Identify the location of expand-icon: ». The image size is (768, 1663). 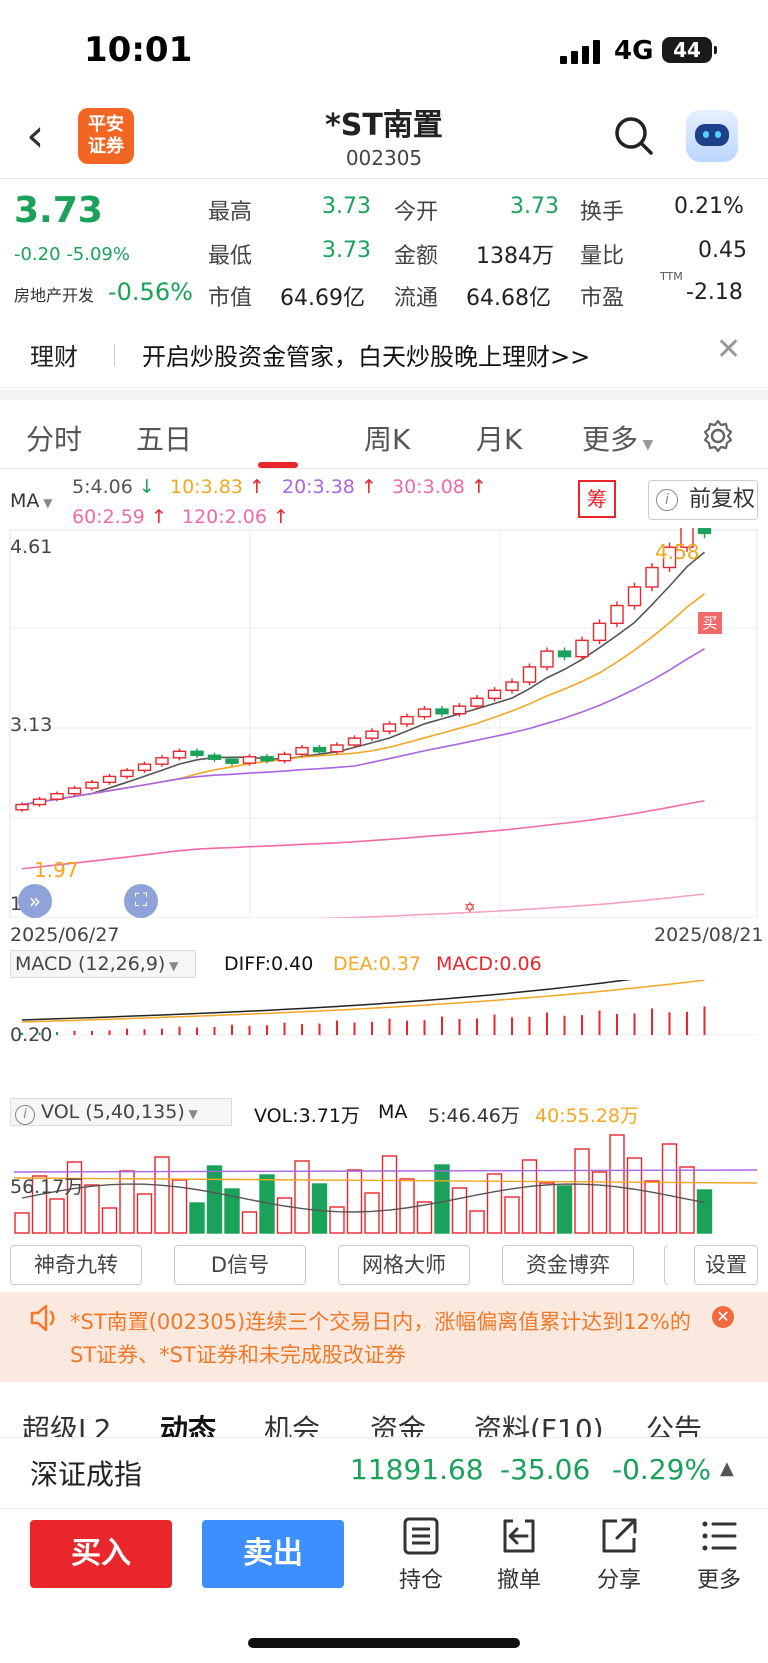
(35, 901).